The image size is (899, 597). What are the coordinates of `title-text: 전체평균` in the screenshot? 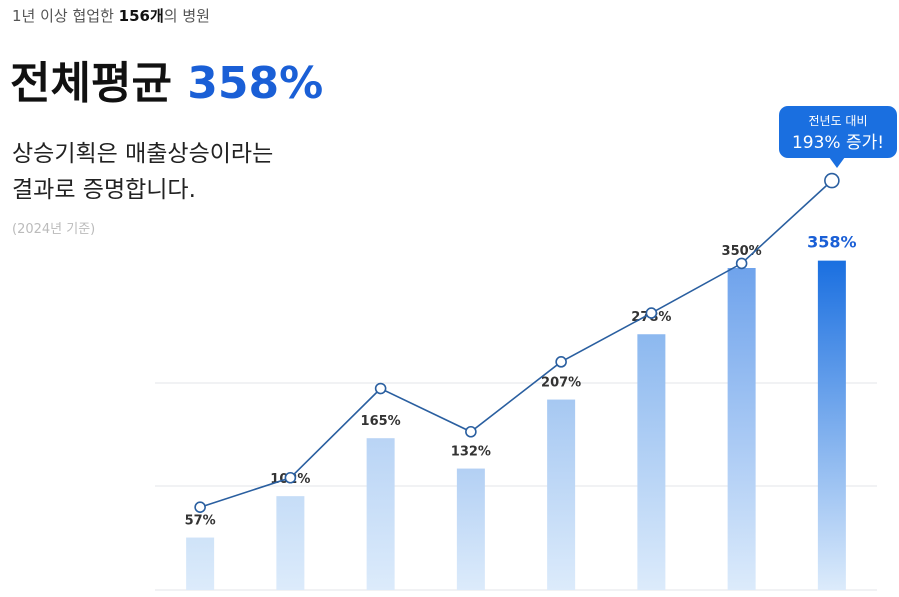 It's located at (98, 83).